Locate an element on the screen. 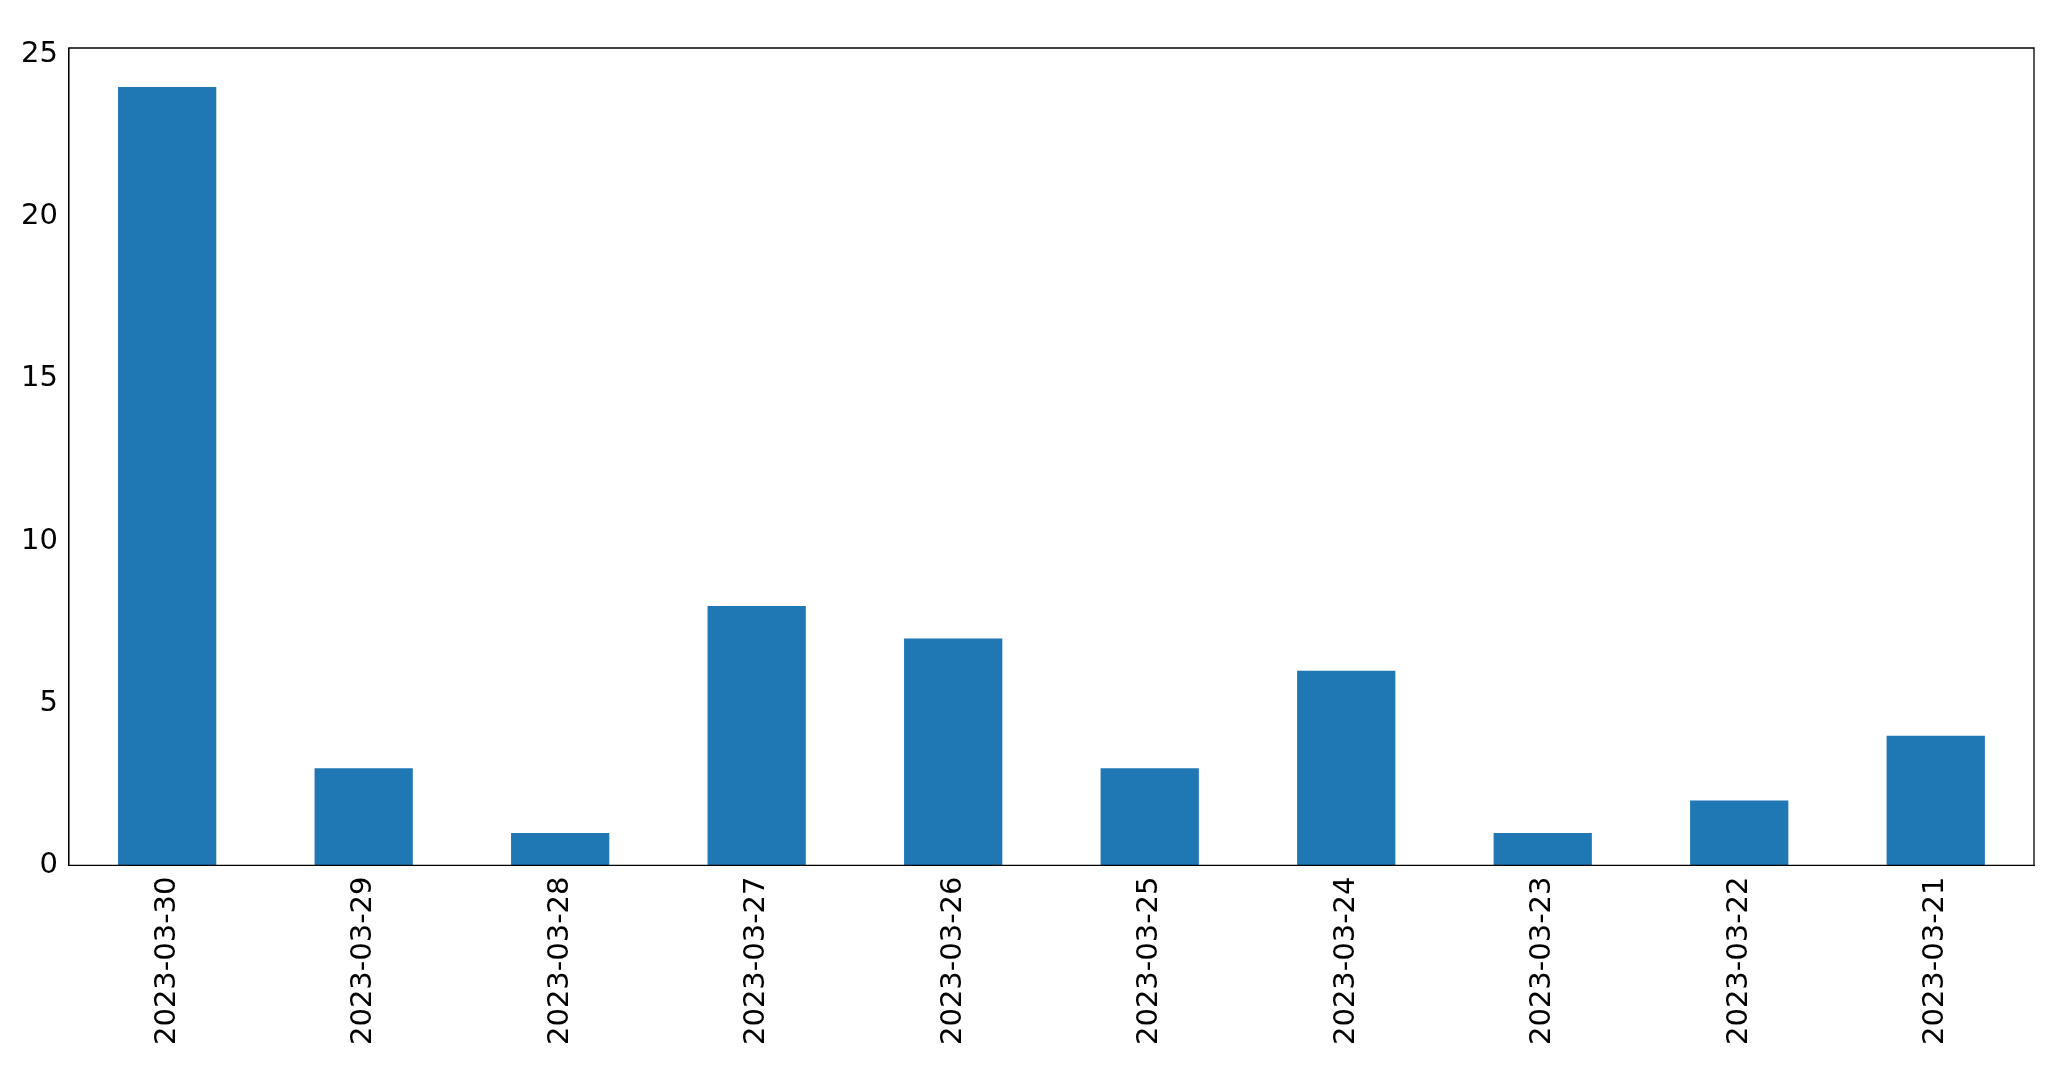  y-tick-label: 25 is located at coordinates (39, 52).